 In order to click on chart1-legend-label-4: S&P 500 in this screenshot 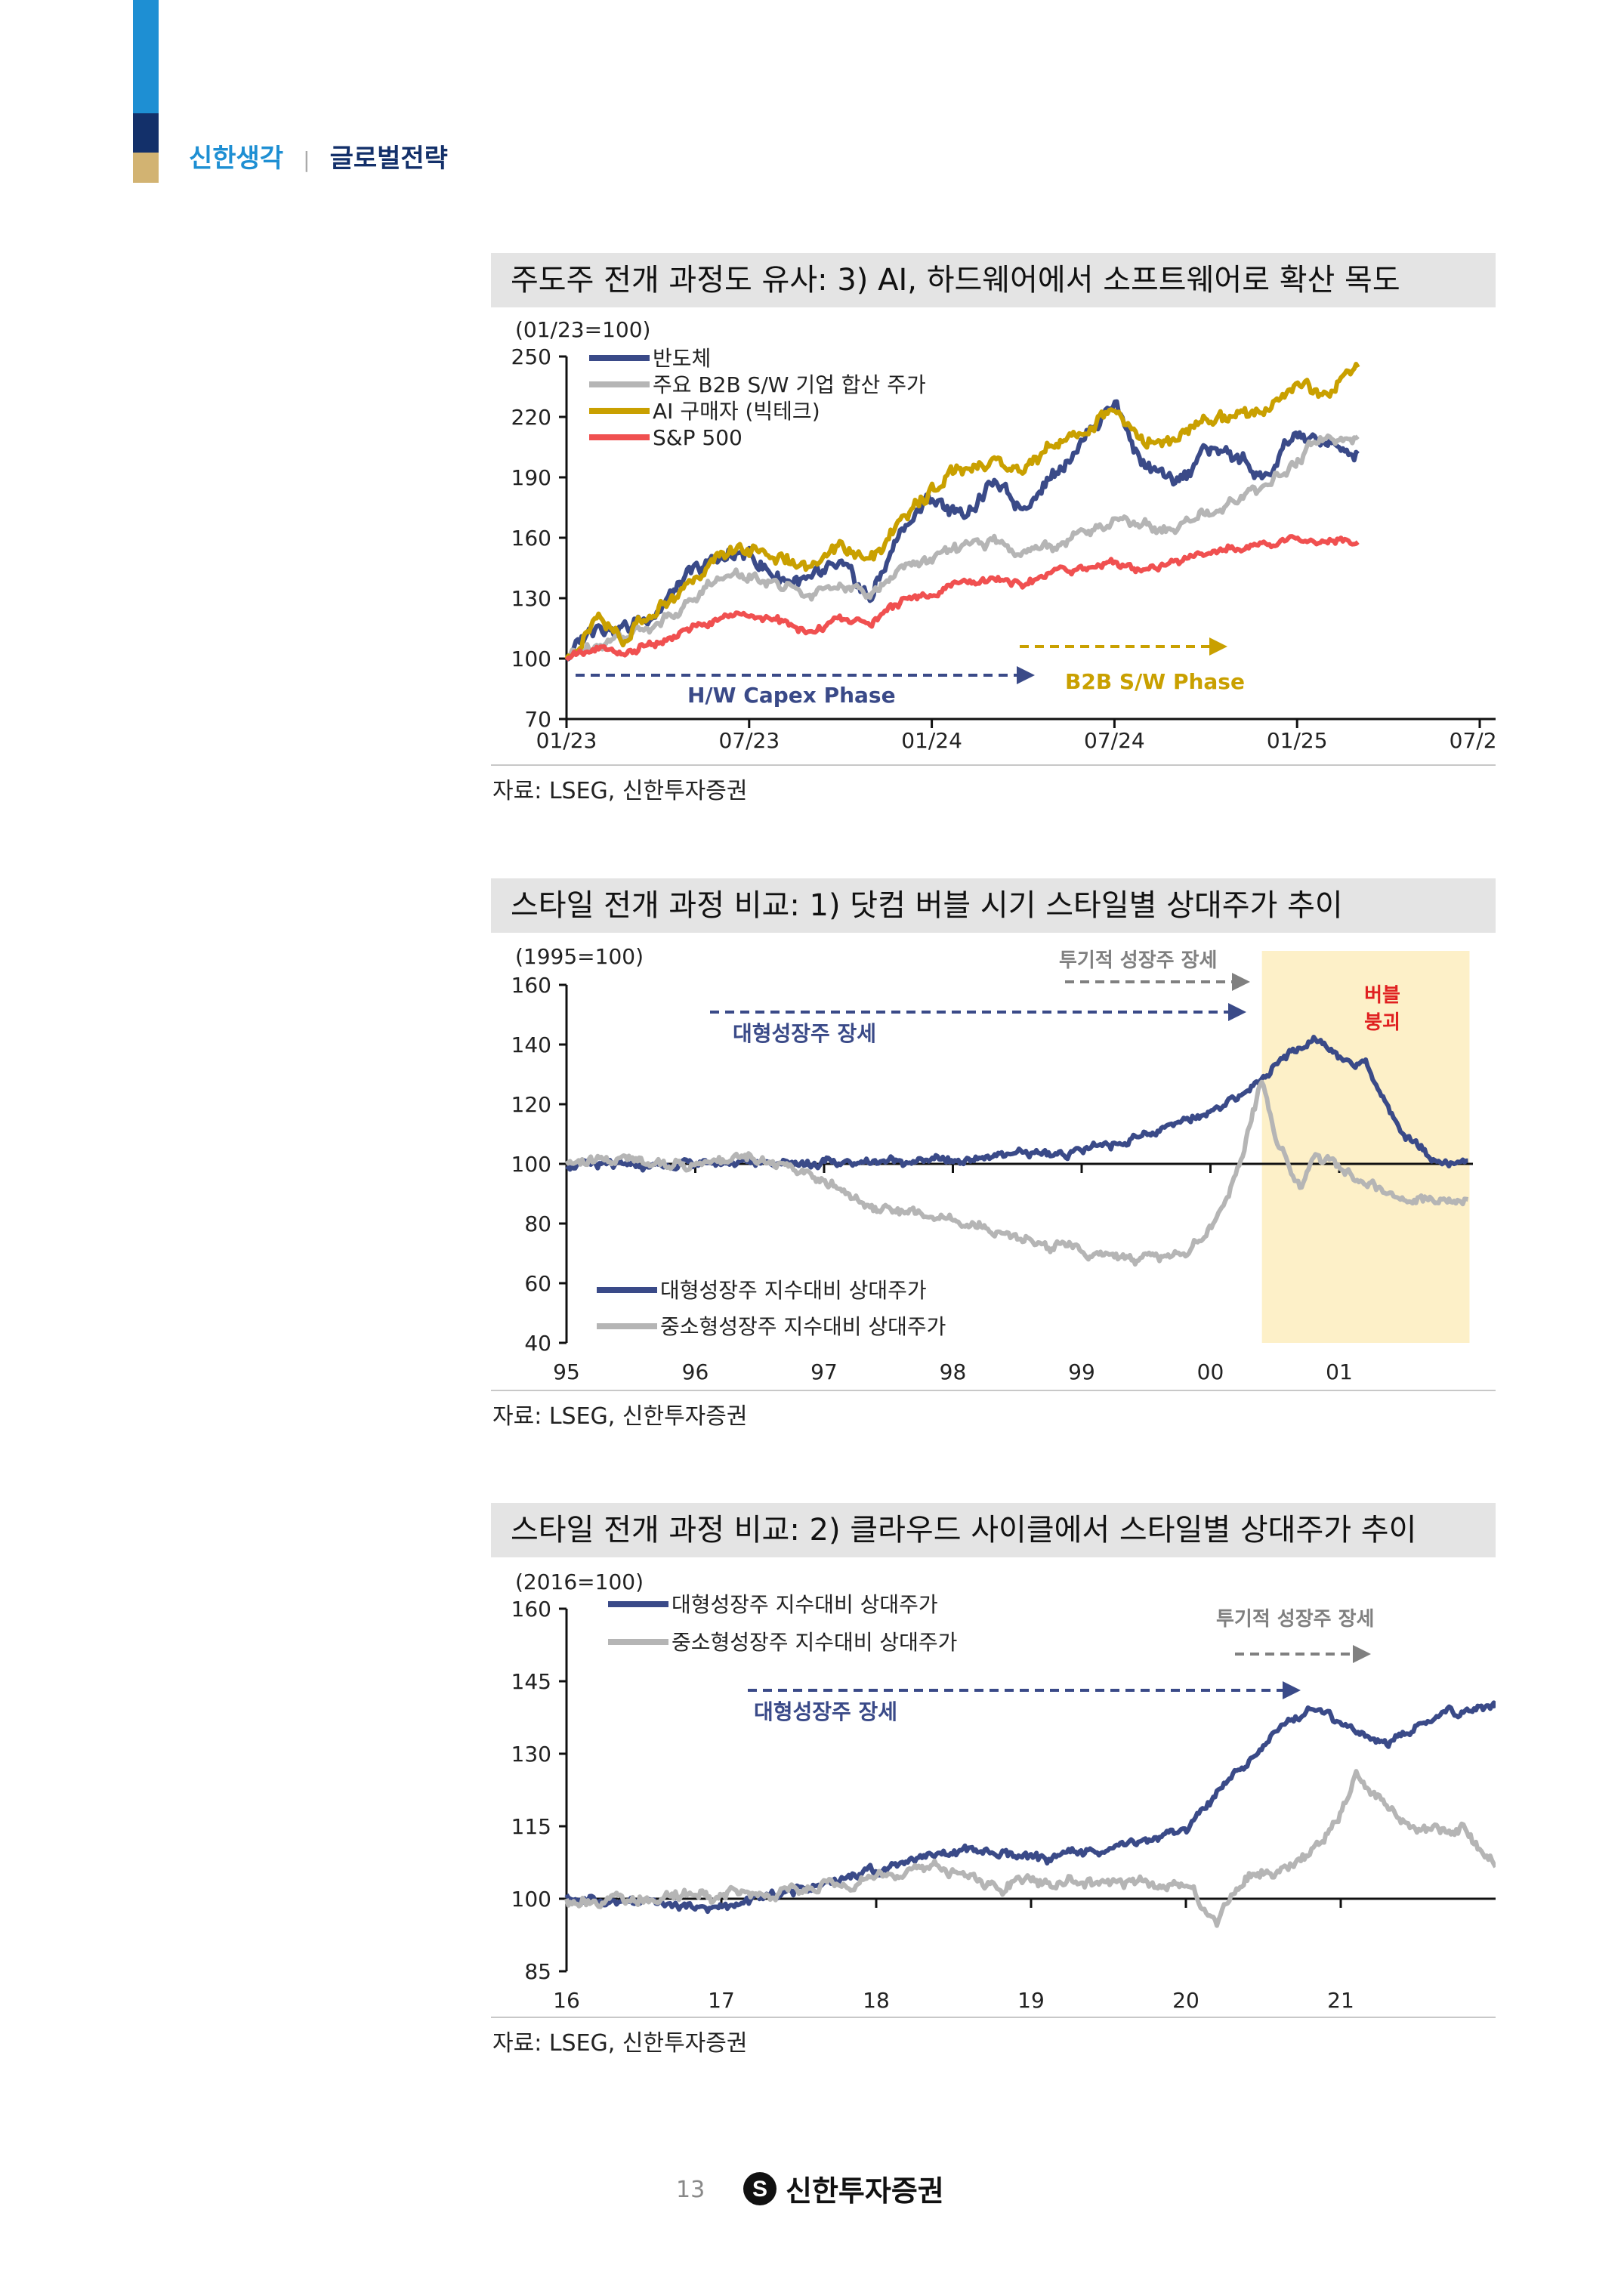, I will do `click(698, 437)`.